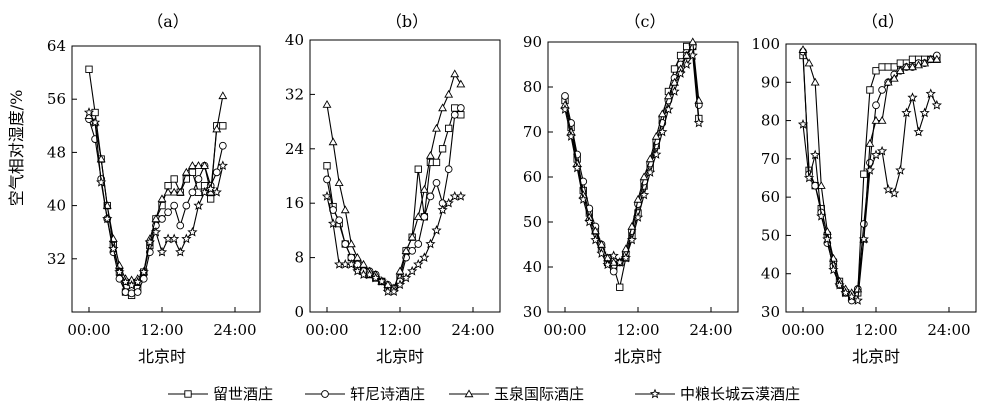 This screenshot has width=1000, height=414. Describe the element at coordinates (294, 149) in the screenshot. I see `y-tick-label: 24` at that location.